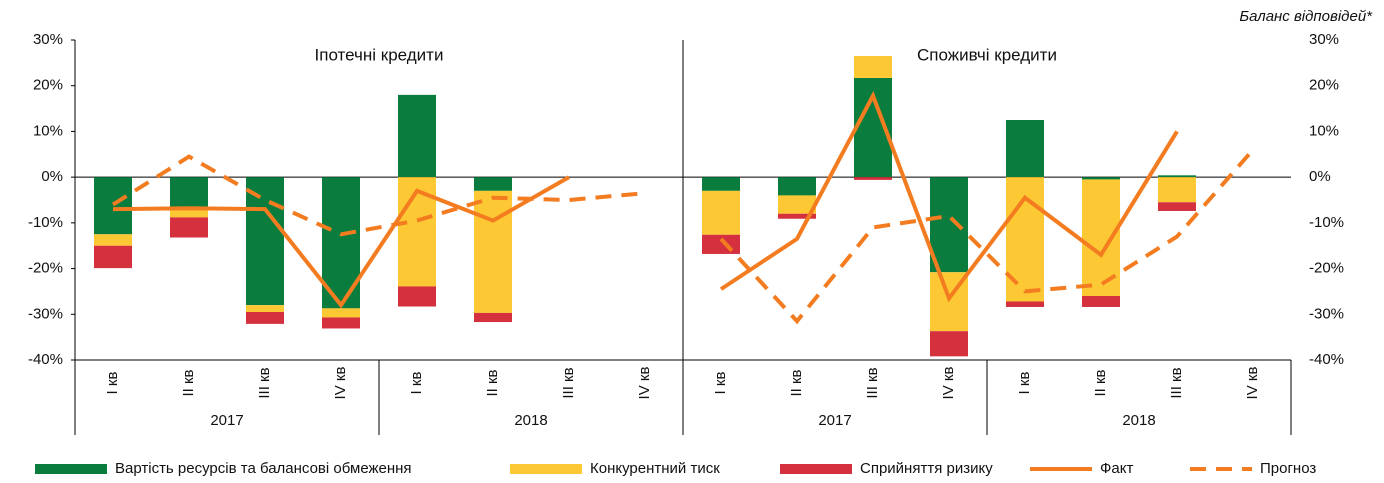 The height and width of the screenshot is (483, 1384). I want to click on legend-label: Сприйняття ризику, so click(926, 468).